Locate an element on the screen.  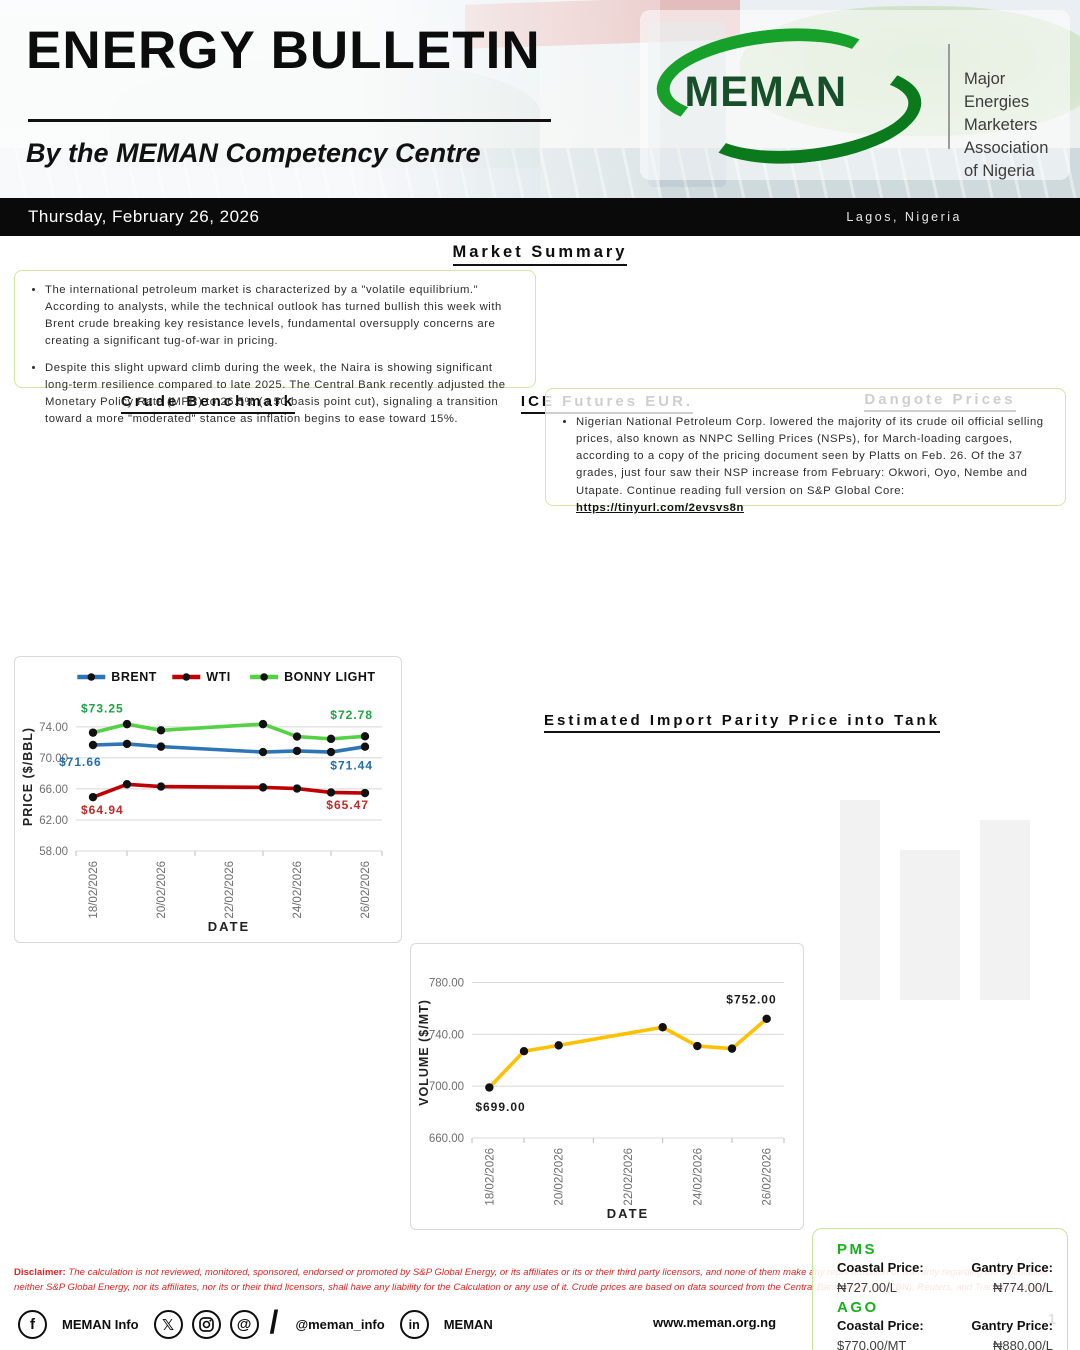
dangote-coastal-price: $770.00/MT is located at coordinates (872, 1344).